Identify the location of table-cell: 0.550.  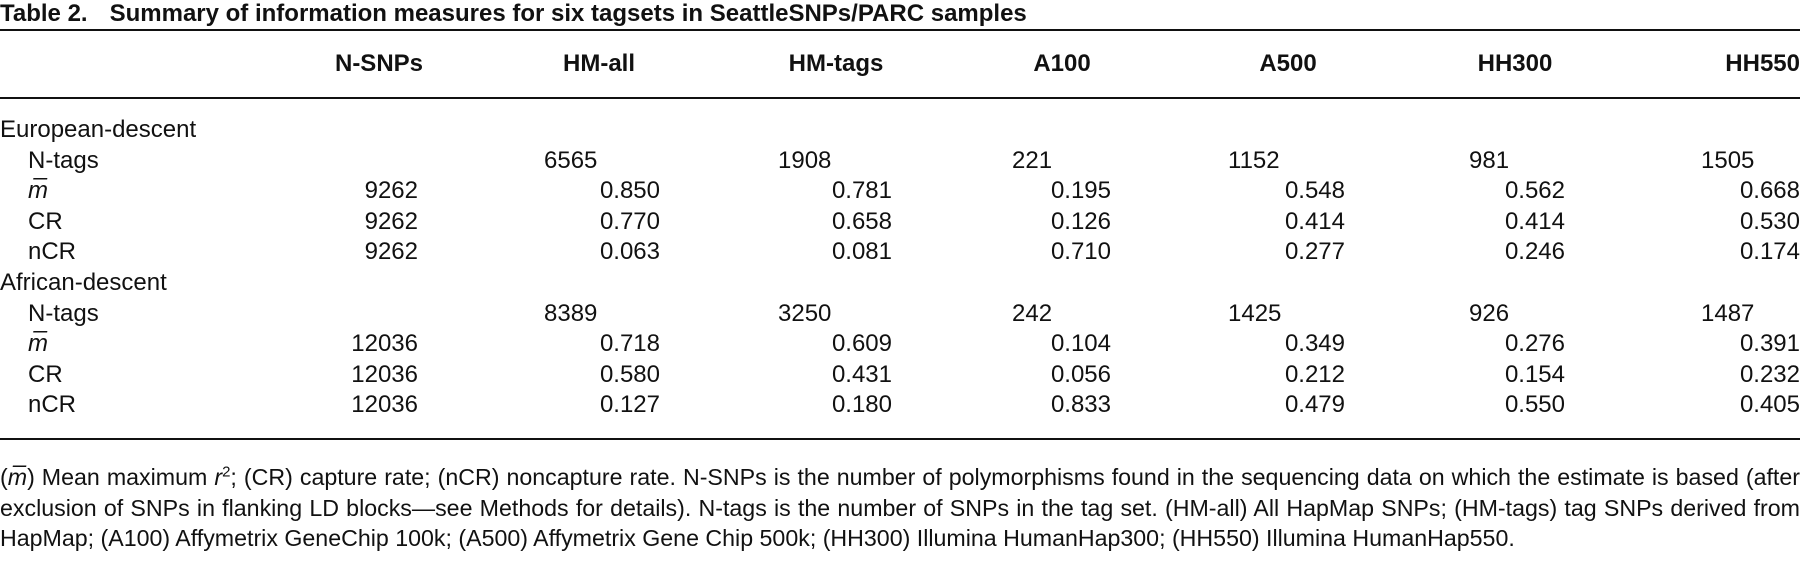
(1534, 405).